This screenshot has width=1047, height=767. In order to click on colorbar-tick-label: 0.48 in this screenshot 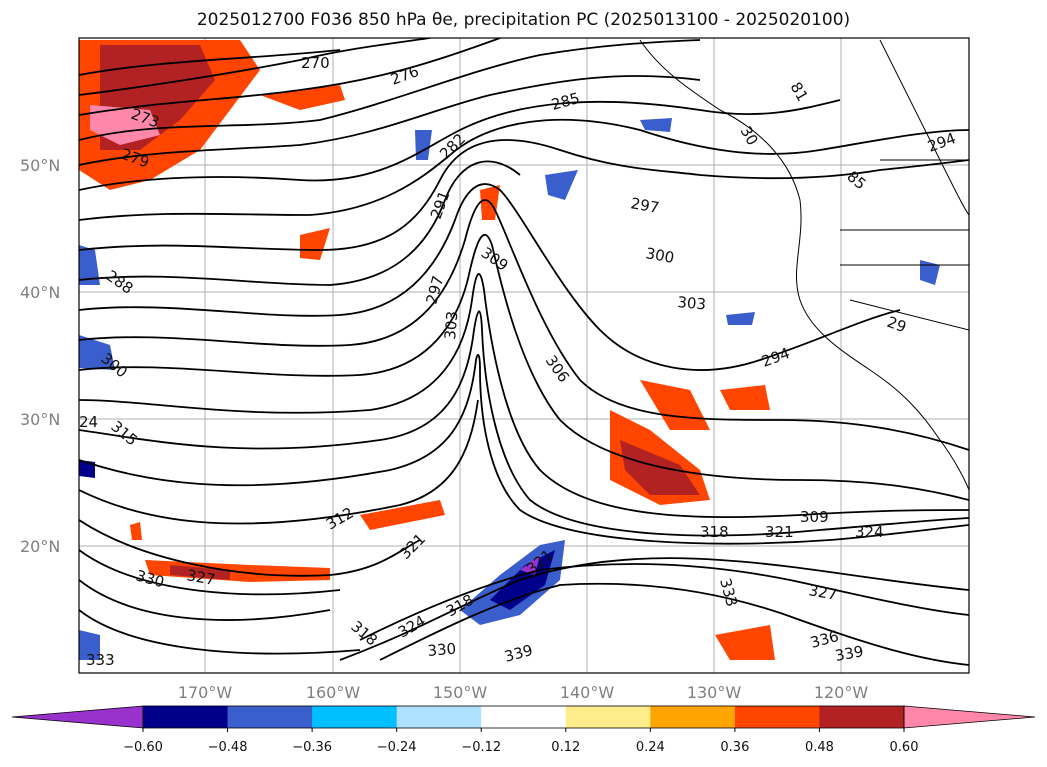, I will do `click(819, 747)`.